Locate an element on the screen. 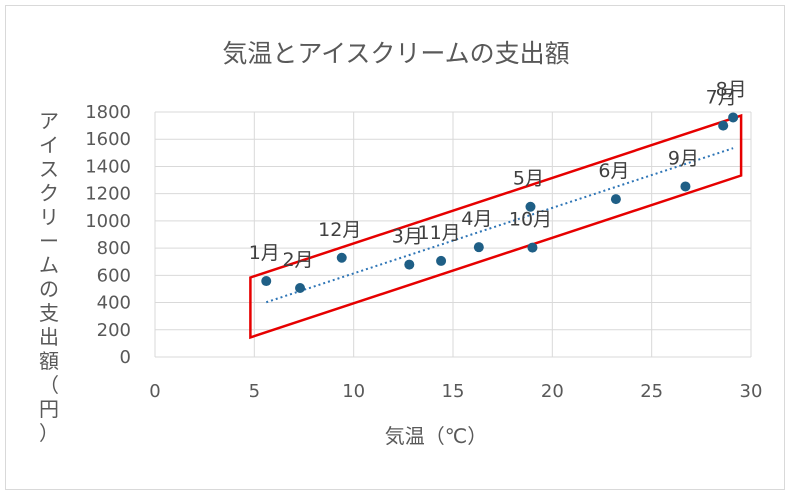 This screenshot has height=497, width=792. y-tick-label: 400 is located at coordinates (114, 303).